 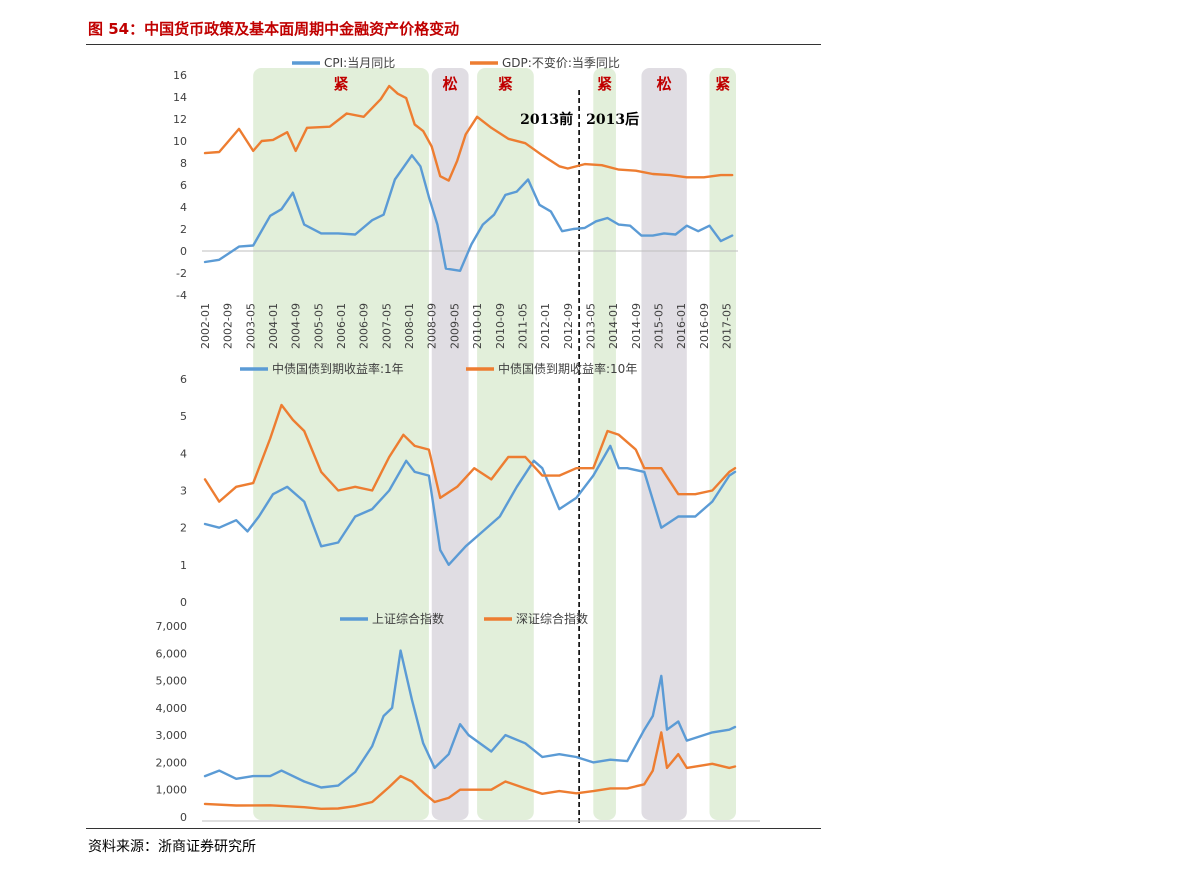 I want to click on source-note: 资料来源：浙商证券研究所, so click(x=172, y=847).